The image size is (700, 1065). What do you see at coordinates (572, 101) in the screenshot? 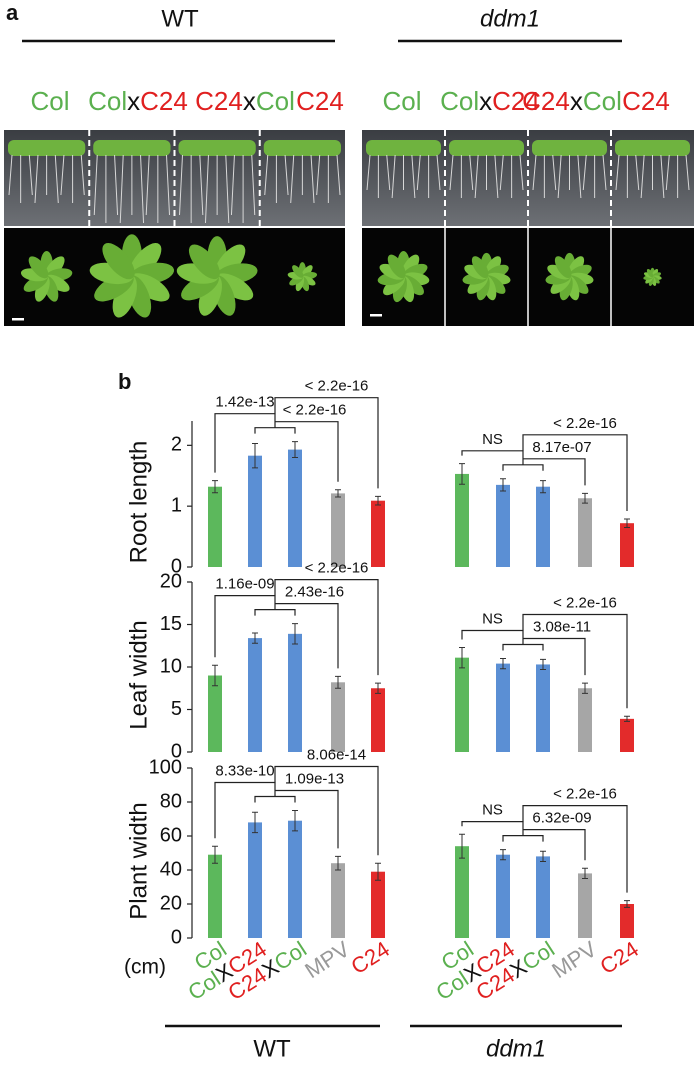
I see `sample-label: C24xCol` at bounding box center [572, 101].